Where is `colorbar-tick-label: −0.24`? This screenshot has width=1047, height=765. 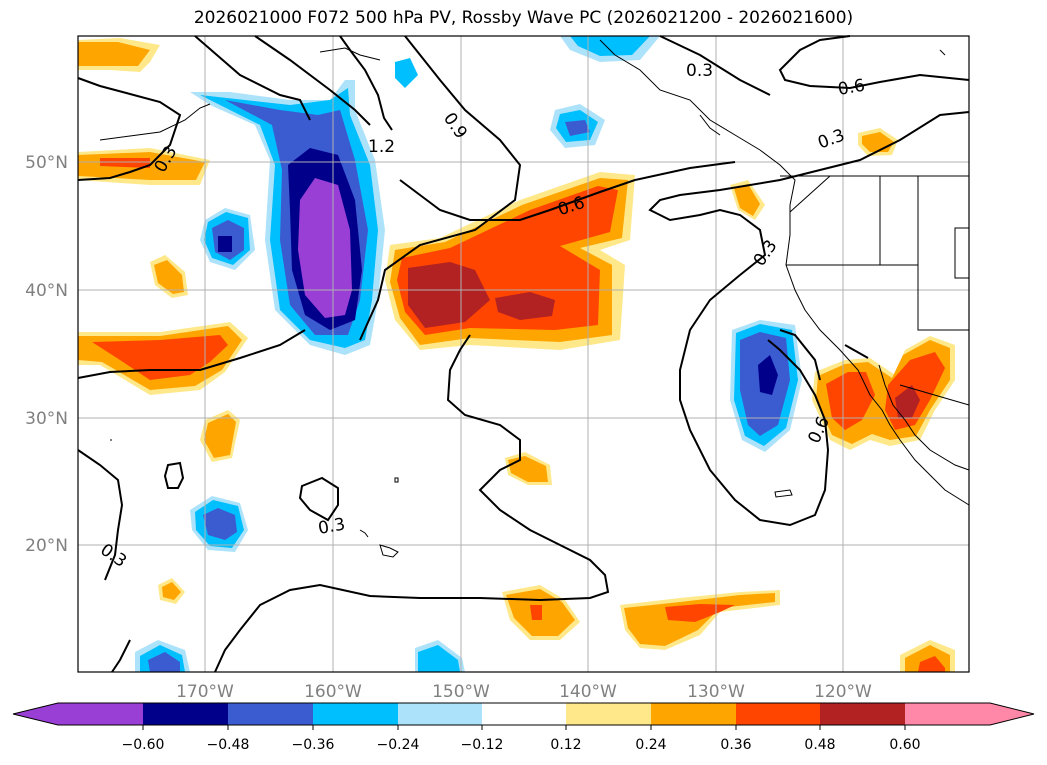 colorbar-tick-label: −0.24 is located at coordinates (398, 745).